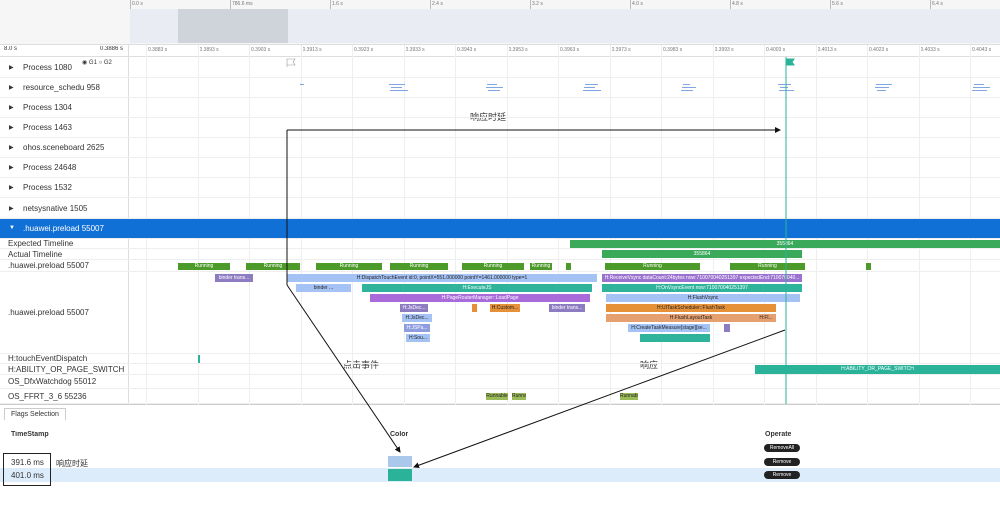 The height and width of the screenshot is (512, 1000). What do you see at coordinates (518, 50) in the screenshot?
I see `ruler-tick-label: 0.3953 s` at bounding box center [518, 50].